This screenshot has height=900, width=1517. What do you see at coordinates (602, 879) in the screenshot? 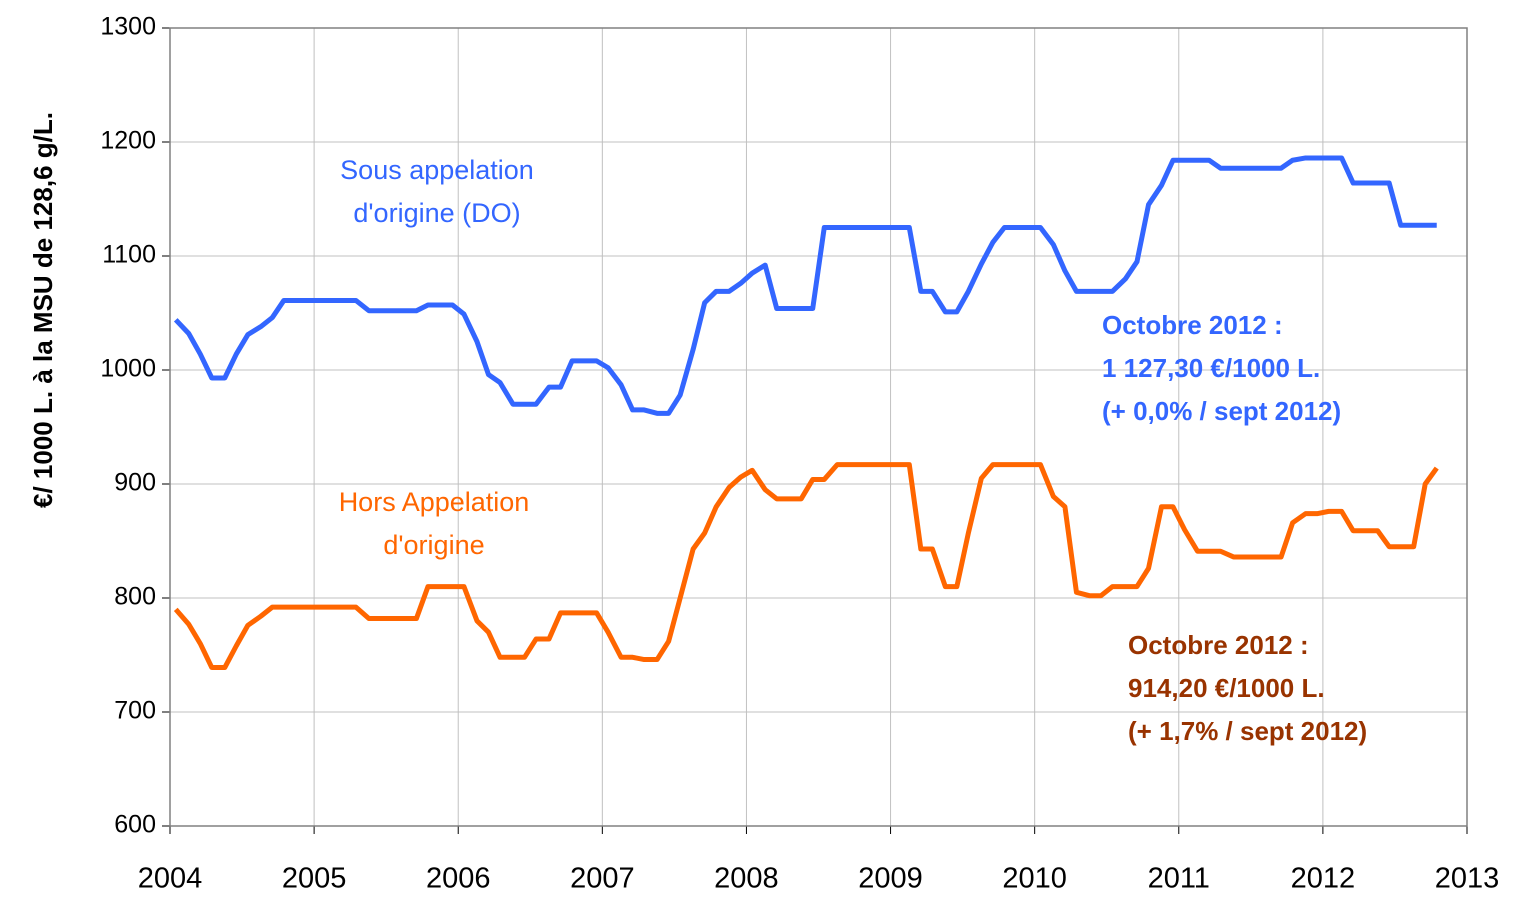
I see `x-tick-label: 2007` at bounding box center [602, 879].